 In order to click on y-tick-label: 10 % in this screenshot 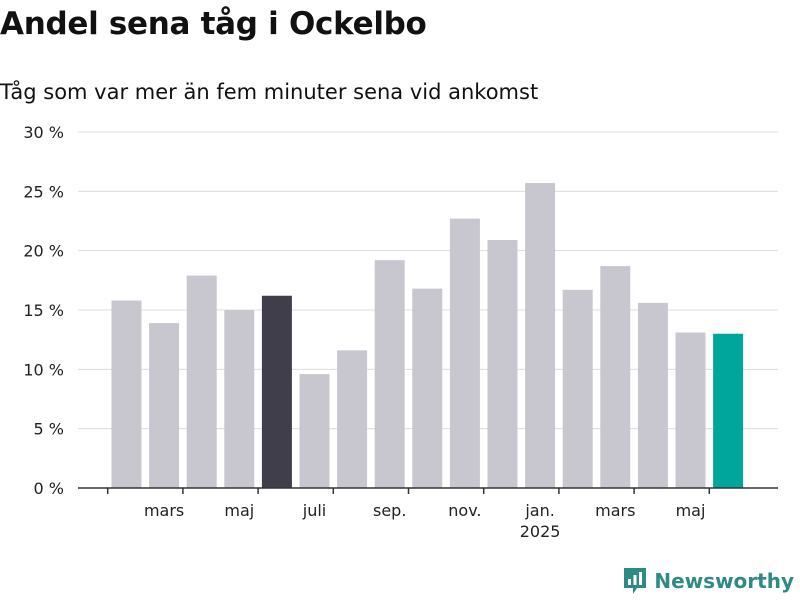, I will do `click(43, 369)`.